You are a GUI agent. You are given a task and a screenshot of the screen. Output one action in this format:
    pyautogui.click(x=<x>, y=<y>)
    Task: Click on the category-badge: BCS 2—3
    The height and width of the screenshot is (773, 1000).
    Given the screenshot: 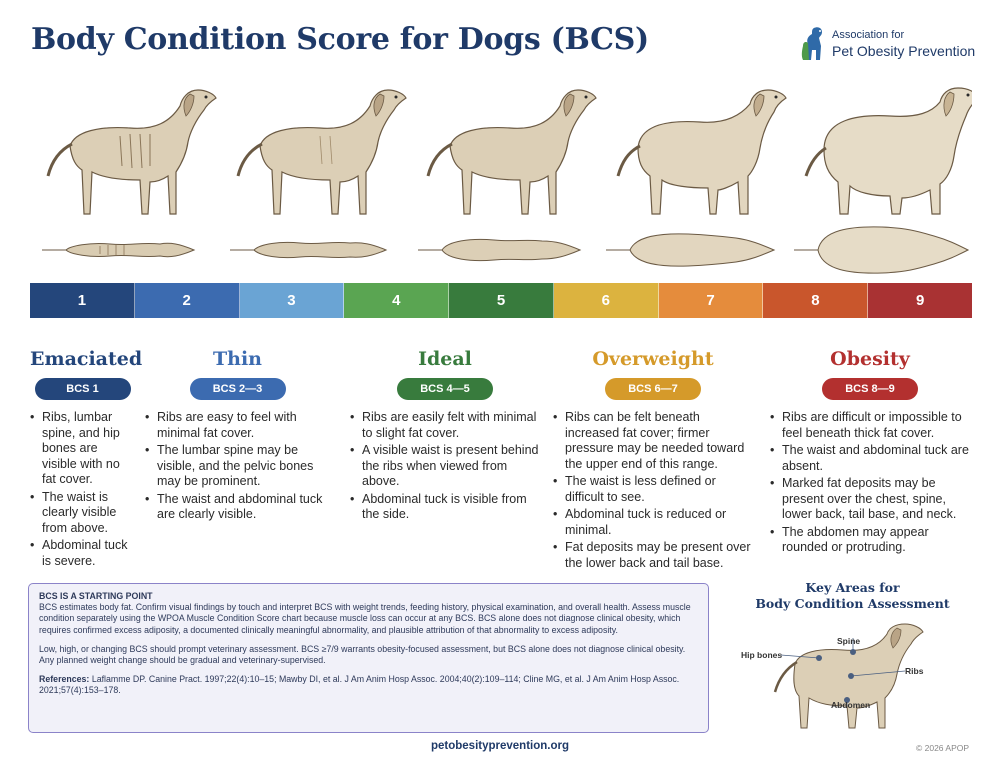 What is the action you would take?
    pyautogui.click(x=237, y=389)
    